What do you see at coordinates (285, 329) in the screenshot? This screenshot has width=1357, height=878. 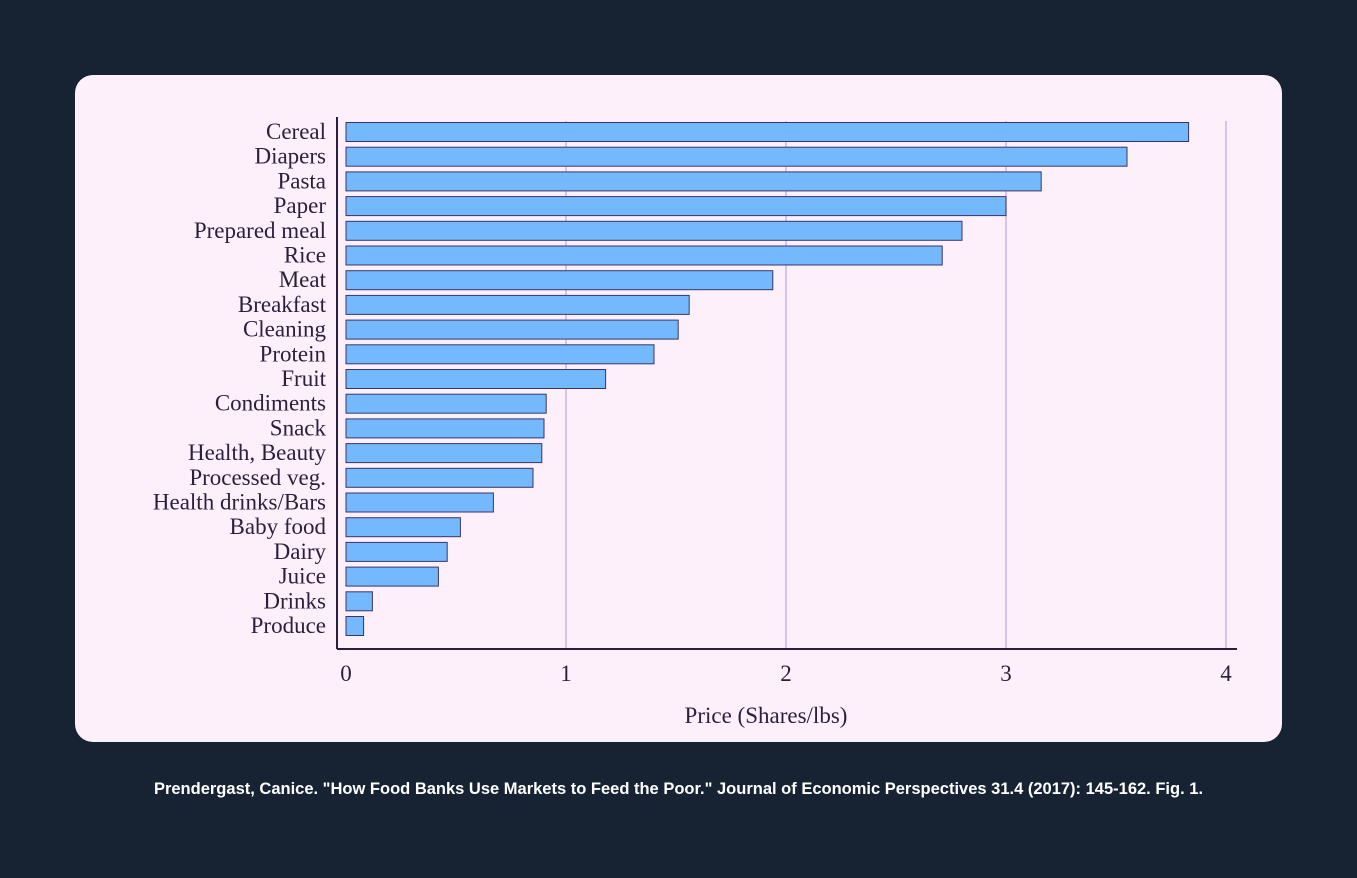 I see `category-label: Cleaning` at bounding box center [285, 329].